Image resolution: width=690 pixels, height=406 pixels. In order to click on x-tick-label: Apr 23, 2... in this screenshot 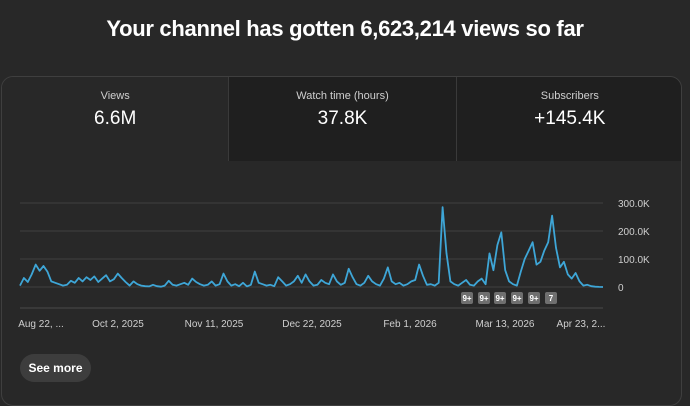, I will do `click(581, 324)`.